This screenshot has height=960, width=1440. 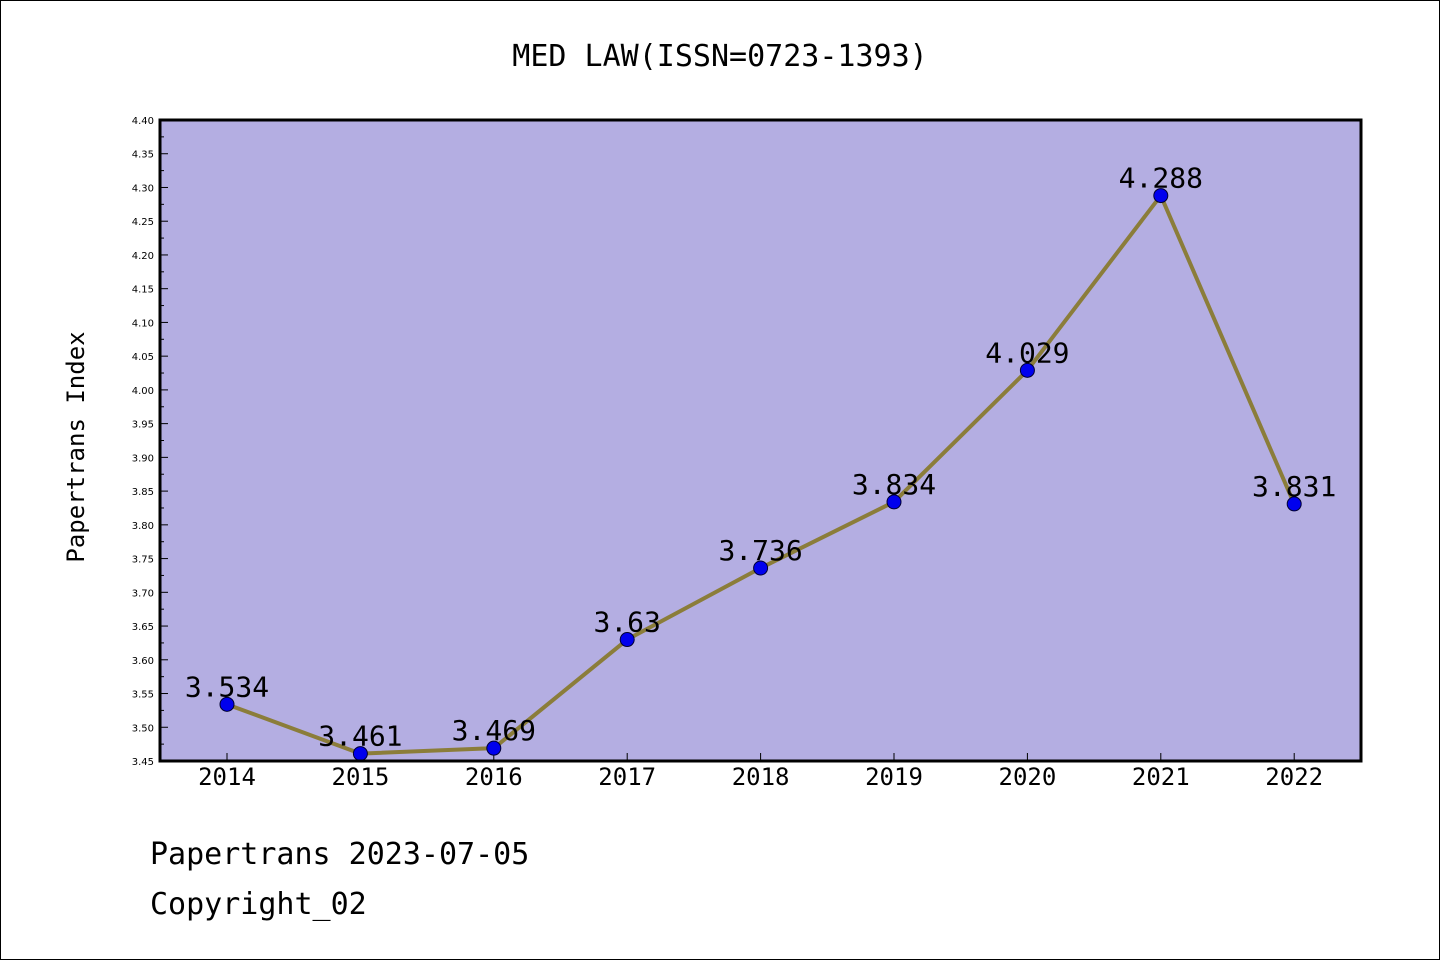 I want to click on footer-copyright: Copyright_02, so click(x=258, y=904).